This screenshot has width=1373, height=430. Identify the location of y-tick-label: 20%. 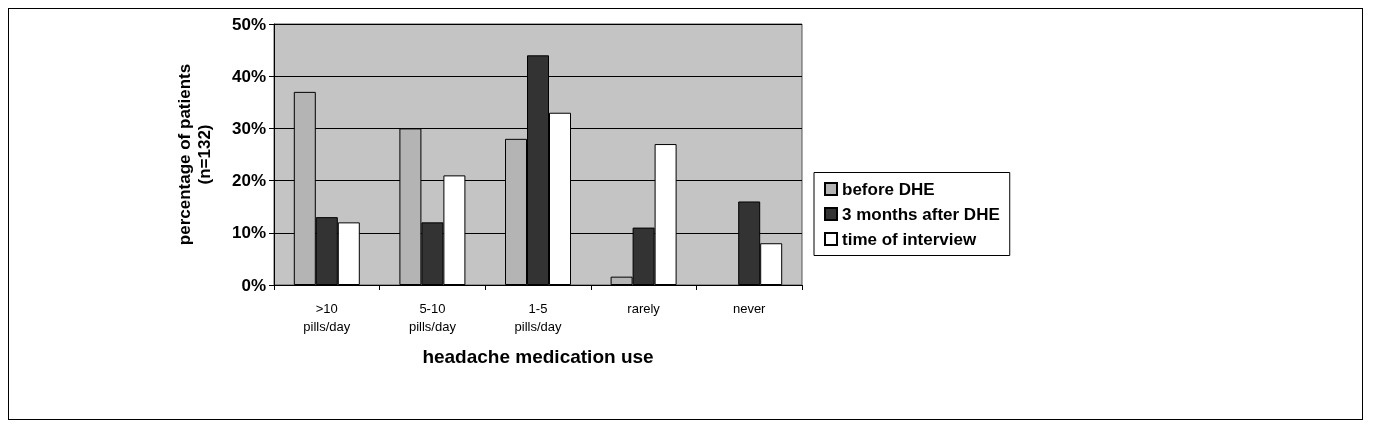
(248, 181).